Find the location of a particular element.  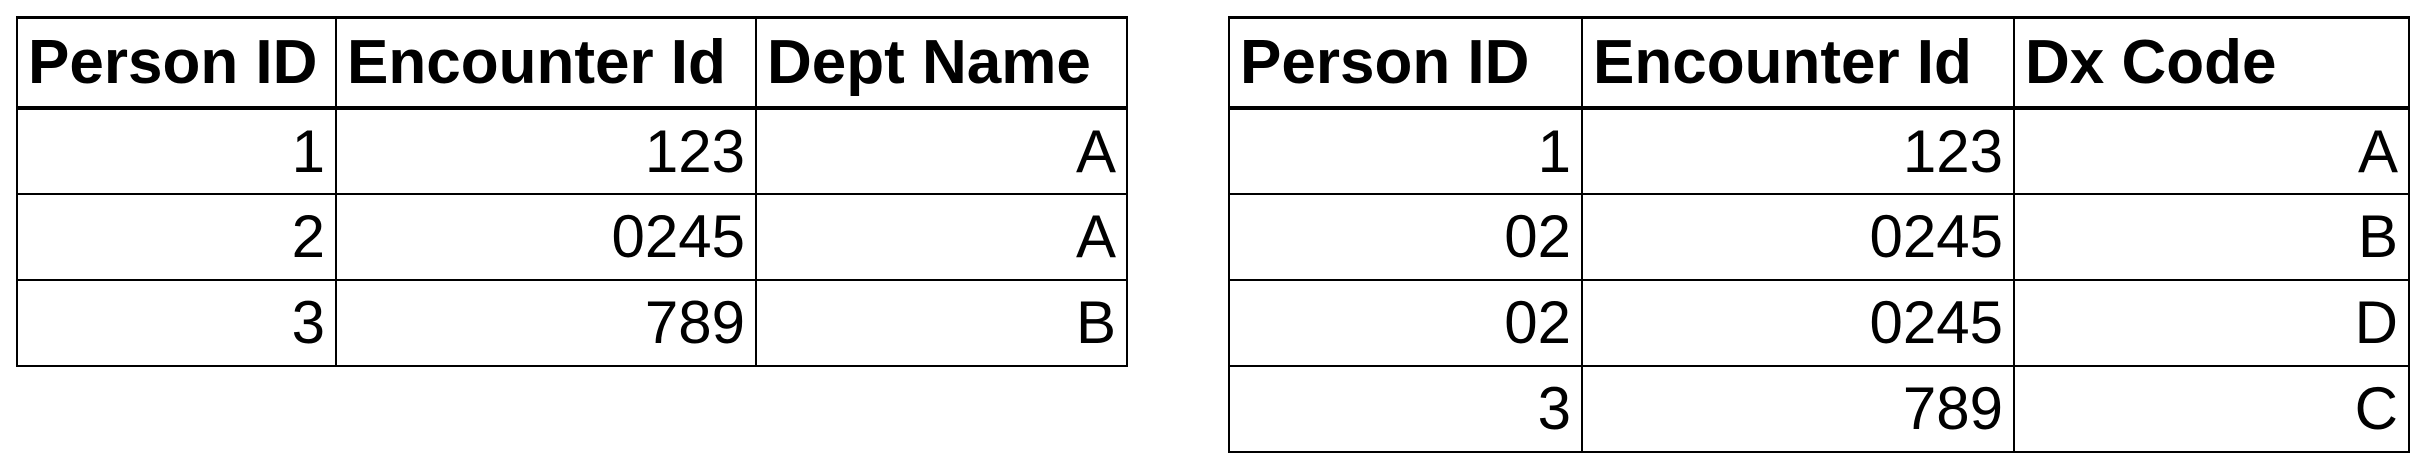

table-row: 02 0245 B is located at coordinates (1819, 236).